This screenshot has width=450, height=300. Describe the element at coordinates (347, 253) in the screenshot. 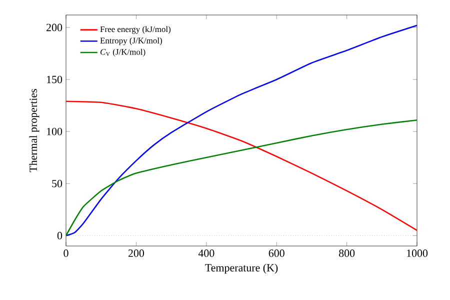

I see `x-tick-label: 800` at that location.